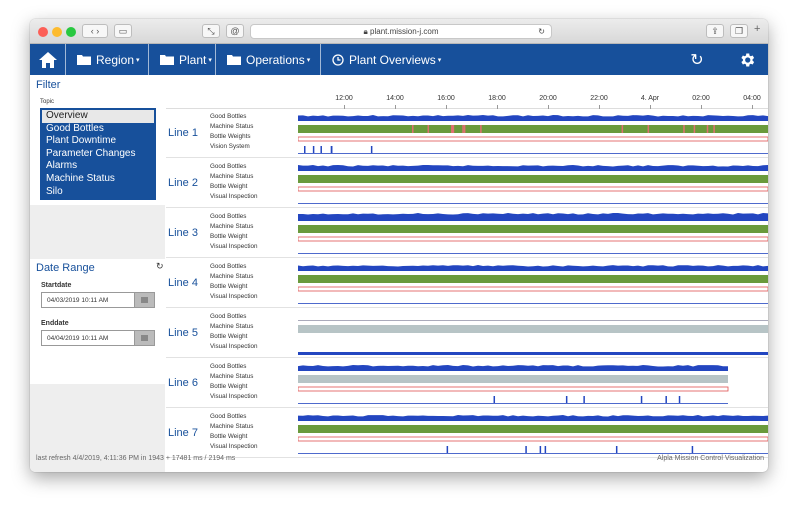 The image size is (800, 511). What do you see at coordinates (548, 98) in the screenshot?
I see `time-tick-label: 20:00` at bounding box center [548, 98].